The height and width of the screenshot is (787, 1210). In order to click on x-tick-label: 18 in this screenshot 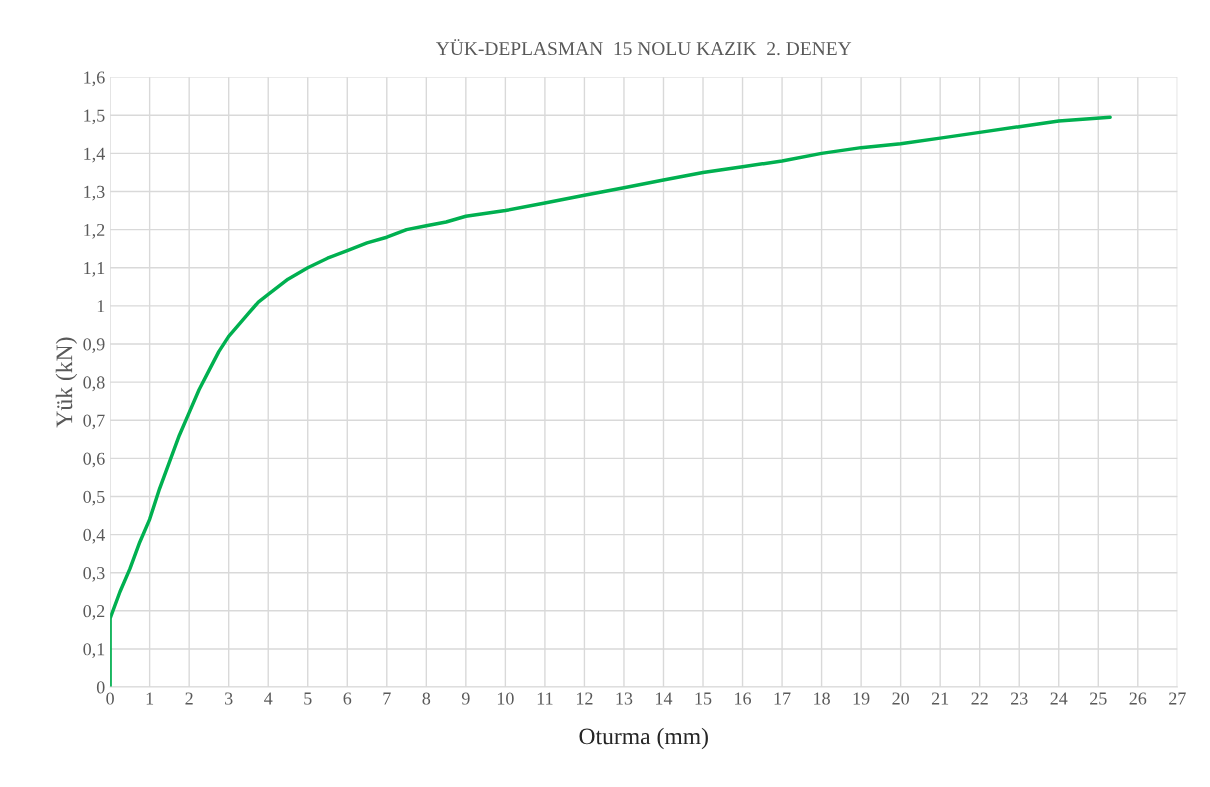, I will do `click(822, 698)`.